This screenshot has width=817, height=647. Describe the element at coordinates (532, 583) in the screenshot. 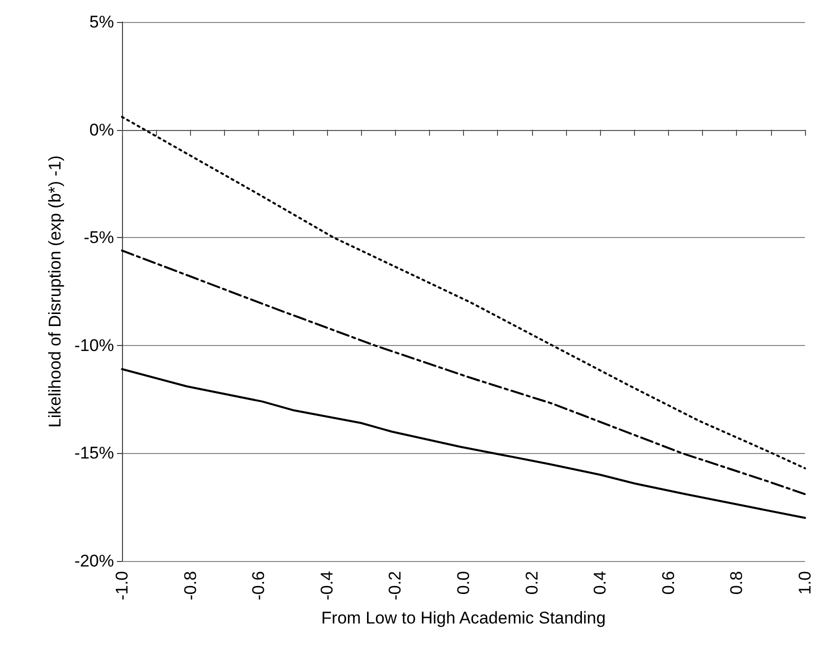

I see `x-tick-label: 0.2` at that location.